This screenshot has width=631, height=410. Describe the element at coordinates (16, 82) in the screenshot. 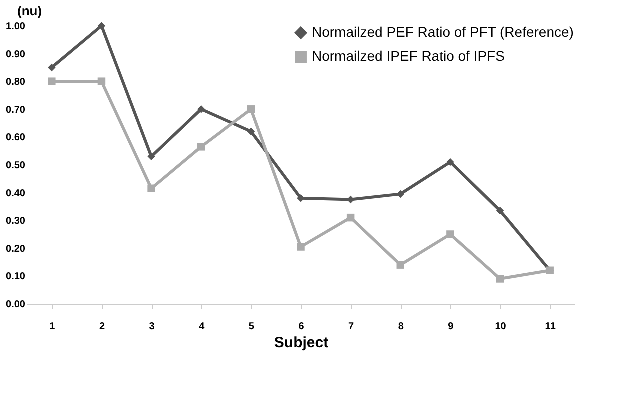

I see `y-tick-label: 0.80` at that location.